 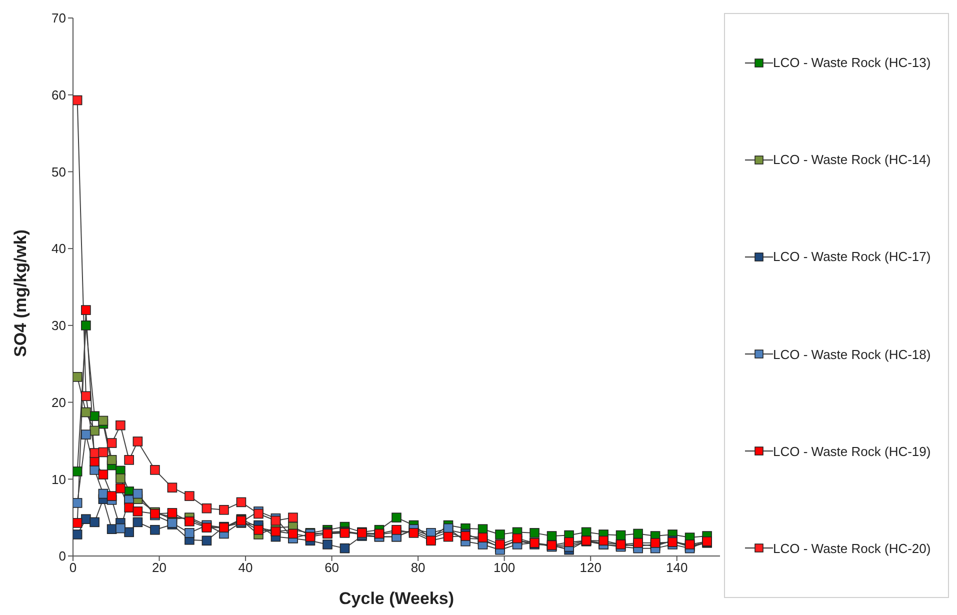 What do you see at coordinates (677, 568) in the screenshot?
I see `x-tick-label: 140` at bounding box center [677, 568].